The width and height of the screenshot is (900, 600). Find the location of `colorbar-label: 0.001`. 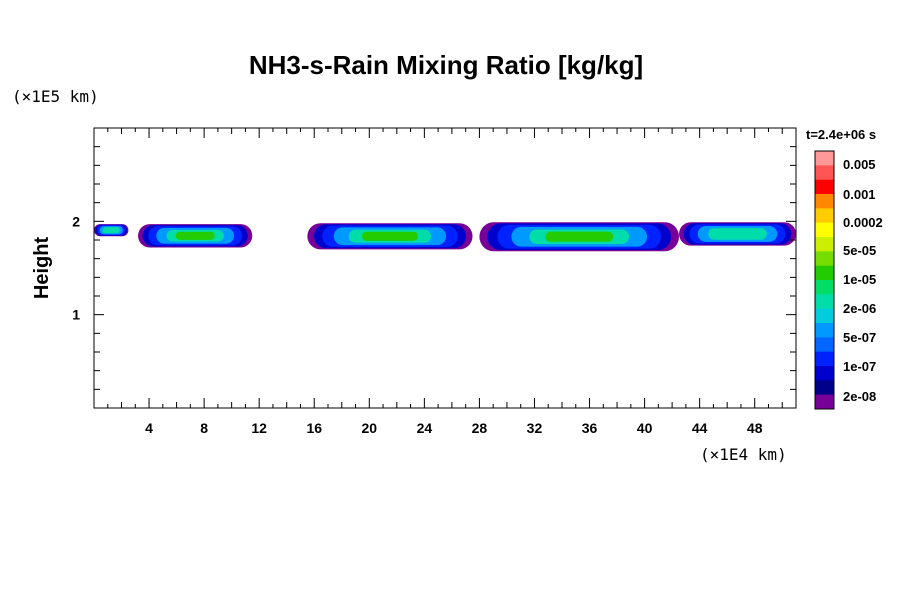

colorbar-label: 0.001 is located at coordinates (859, 194).